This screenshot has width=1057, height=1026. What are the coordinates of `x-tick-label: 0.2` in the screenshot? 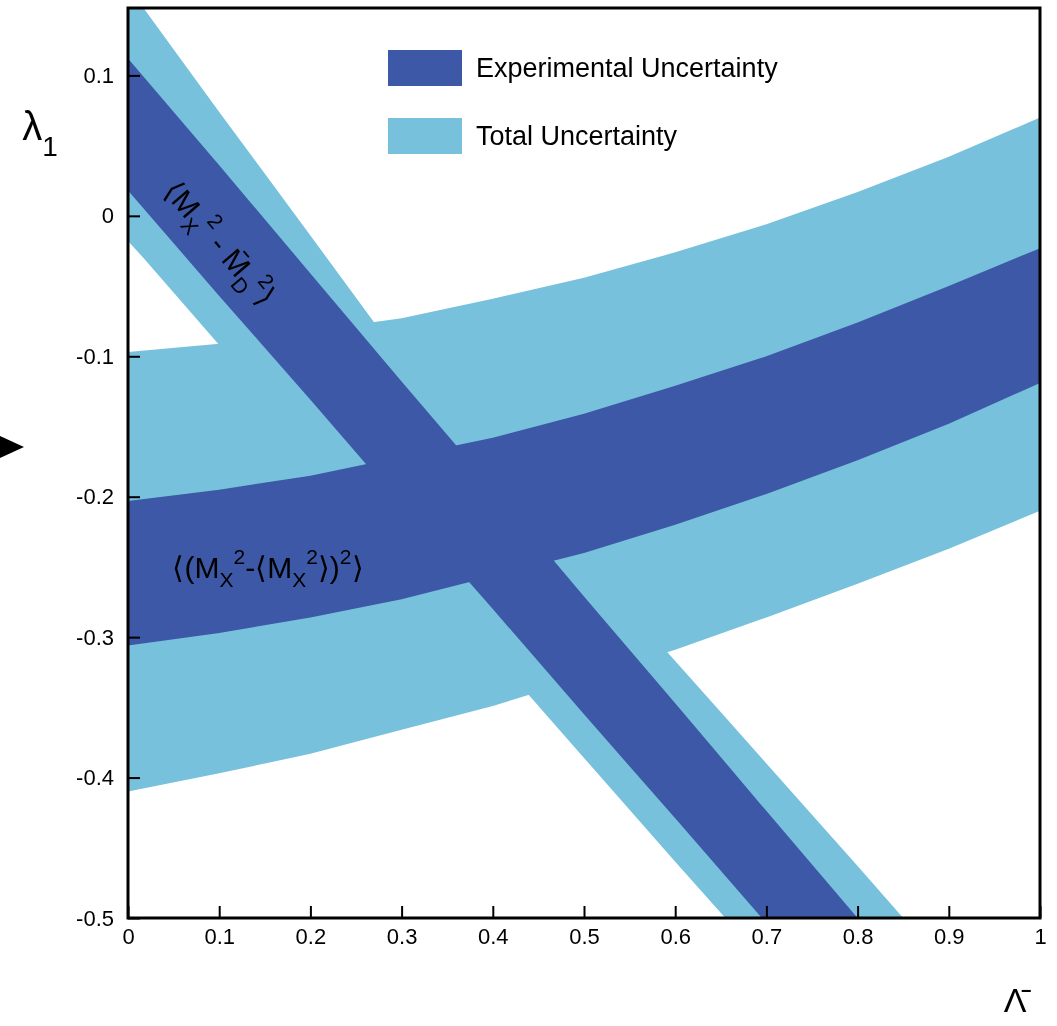 It's located at (311, 936).